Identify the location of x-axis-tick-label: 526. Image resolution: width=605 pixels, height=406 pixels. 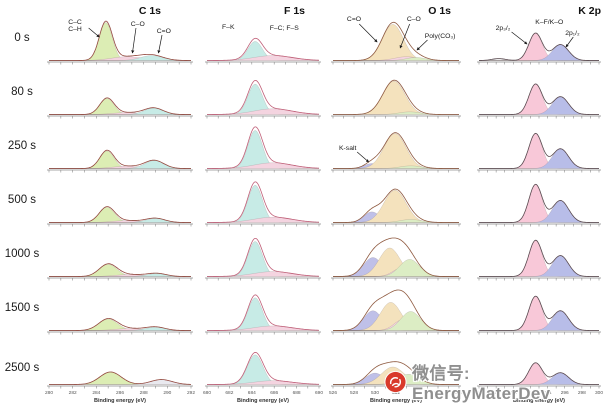
(333, 393).